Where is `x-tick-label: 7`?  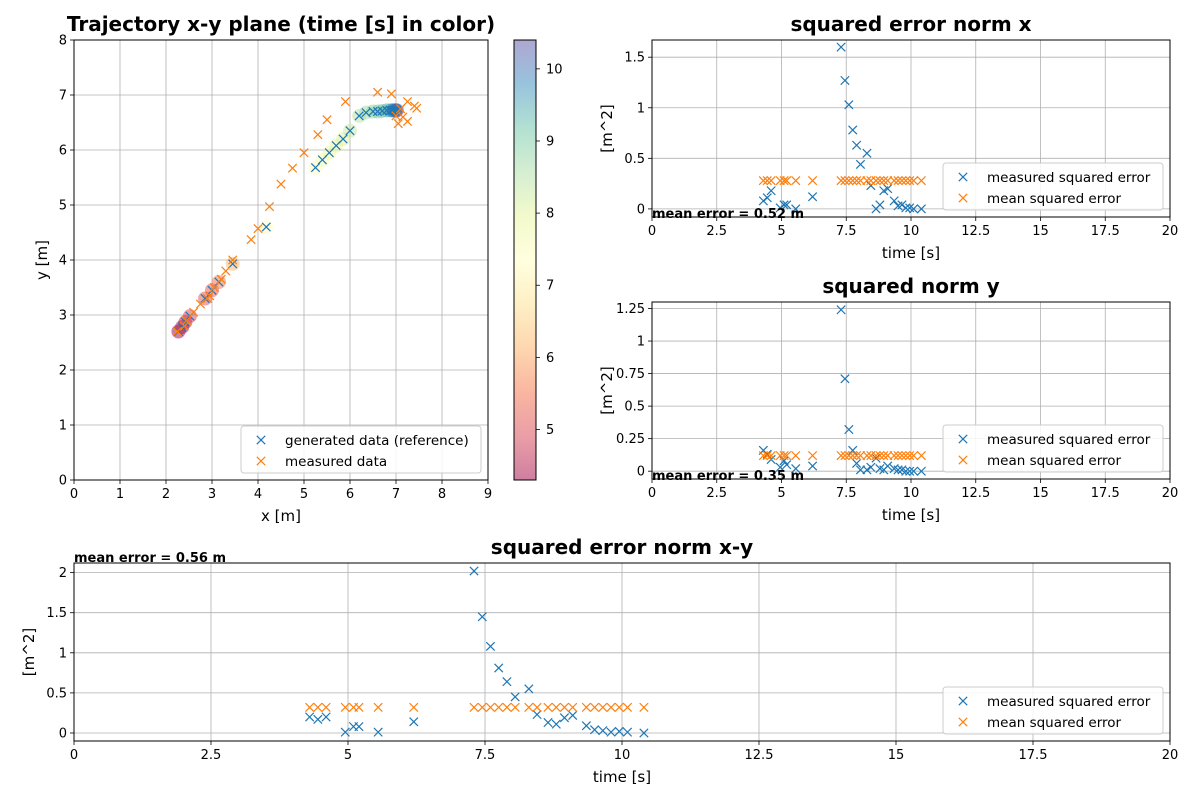 x-tick-label: 7 is located at coordinates (396, 494).